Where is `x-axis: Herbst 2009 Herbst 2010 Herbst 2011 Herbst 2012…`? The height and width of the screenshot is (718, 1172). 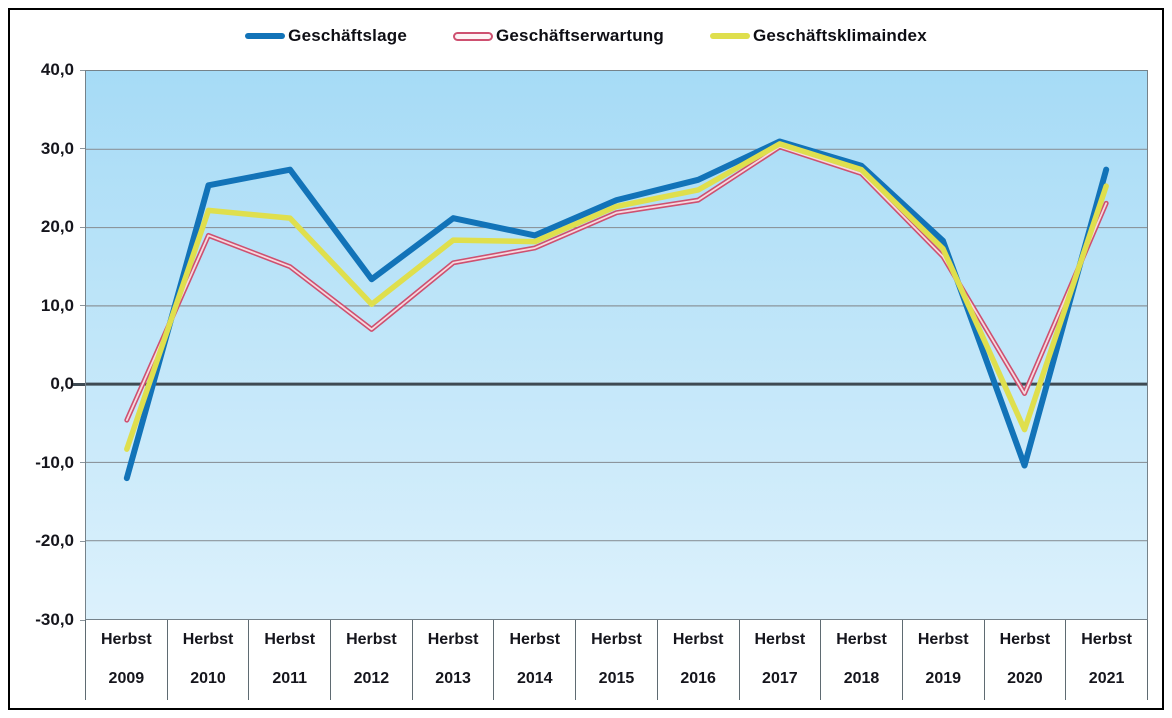 x-axis: Herbst 2009 Herbst 2010 Herbst 2011 Herbst 2012… is located at coordinates (616, 660).